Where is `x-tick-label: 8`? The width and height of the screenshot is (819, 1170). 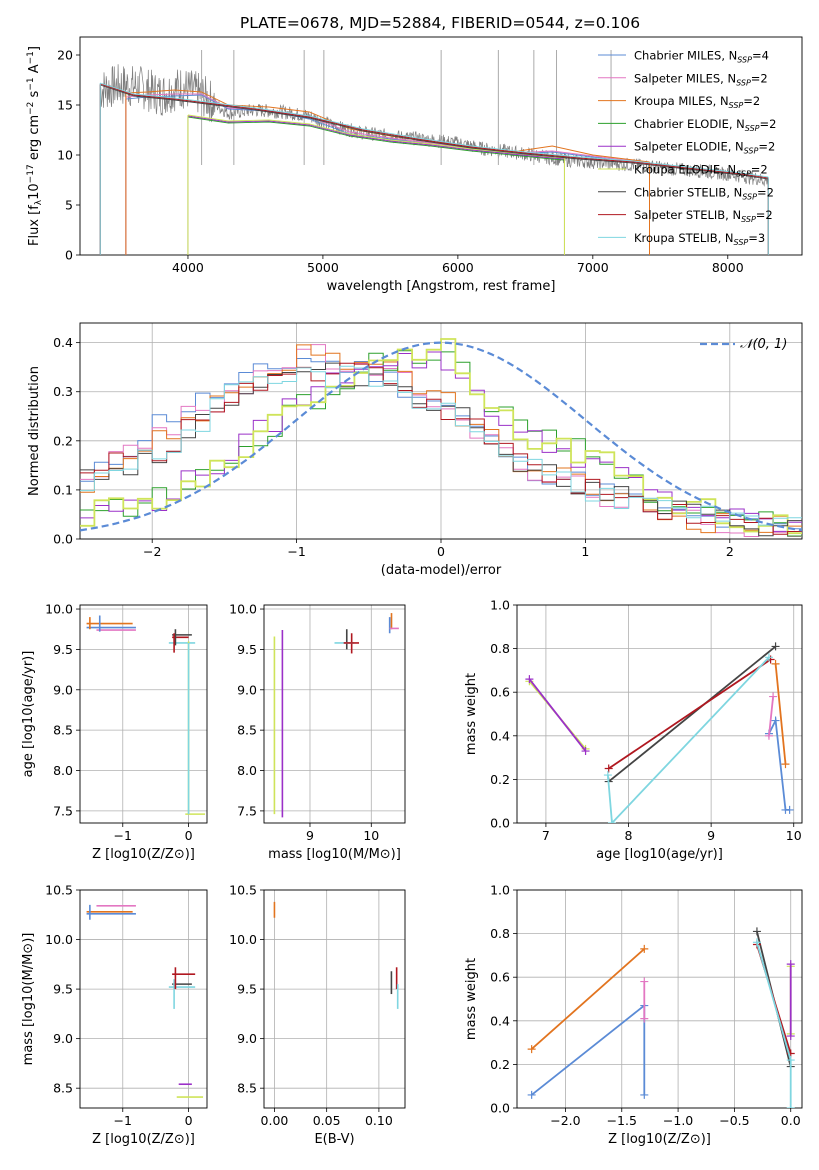
x-tick-label: 8 is located at coordinates (629, 835).